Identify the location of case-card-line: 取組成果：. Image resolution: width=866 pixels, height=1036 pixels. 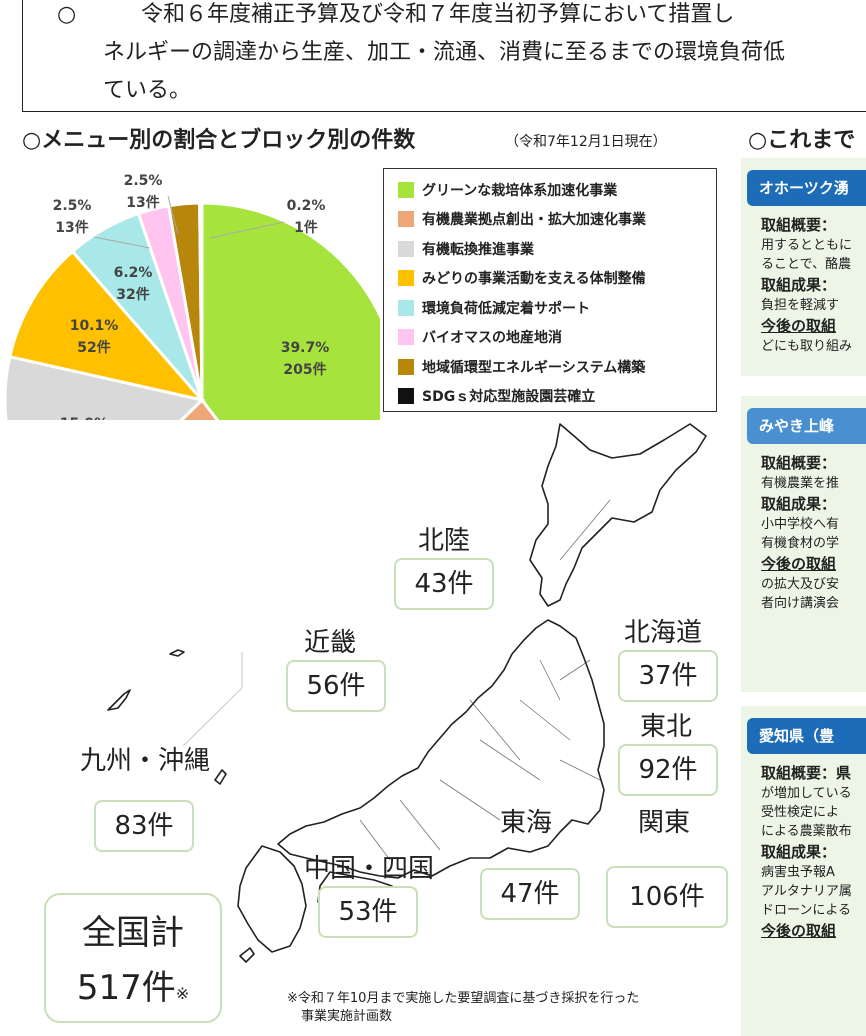
(799, 285).